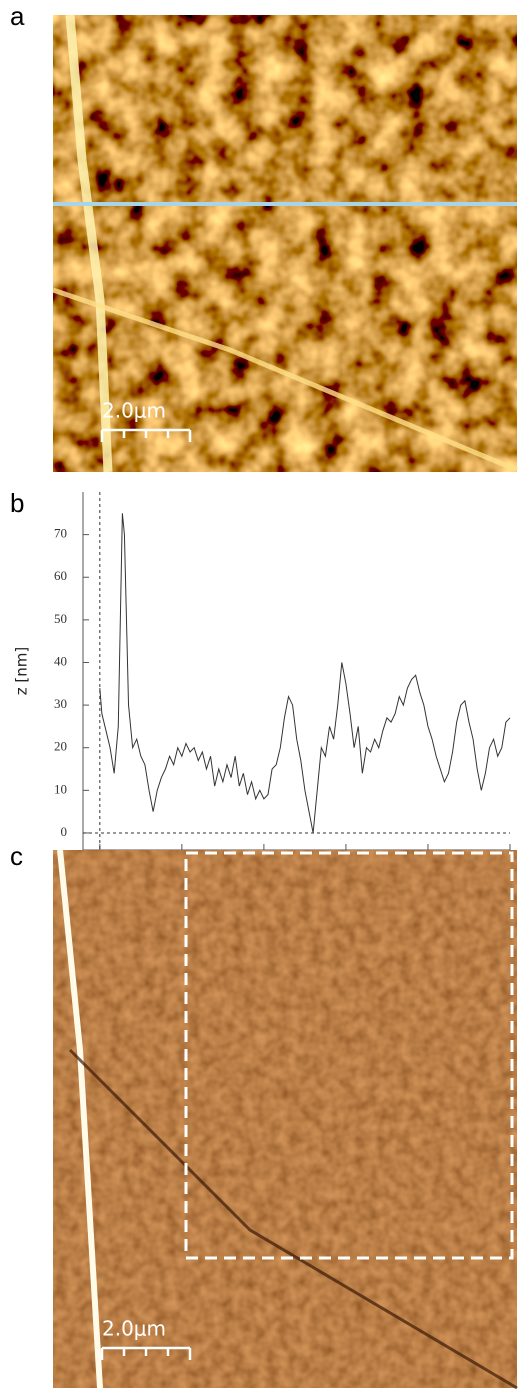 This screenshot has width=520, height=1391. Describe the element at coordinates (60, 575) in the screenshot. I see `y-tick-label: 60` at that location.